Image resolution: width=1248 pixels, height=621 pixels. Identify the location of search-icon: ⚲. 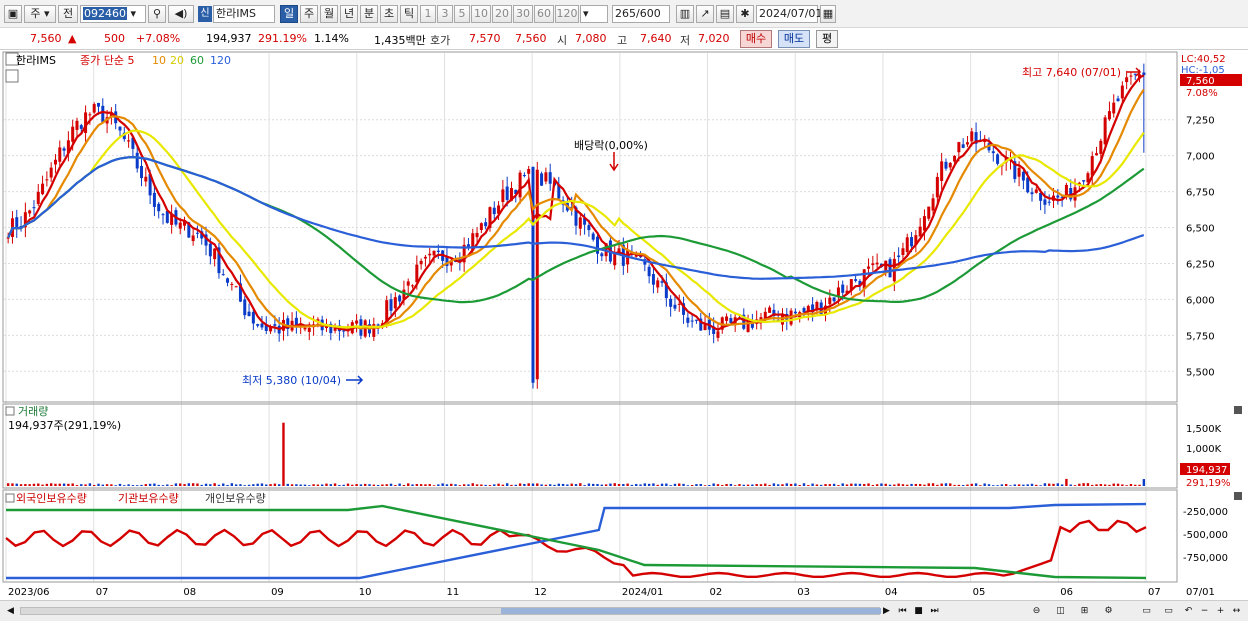
(157, 14).